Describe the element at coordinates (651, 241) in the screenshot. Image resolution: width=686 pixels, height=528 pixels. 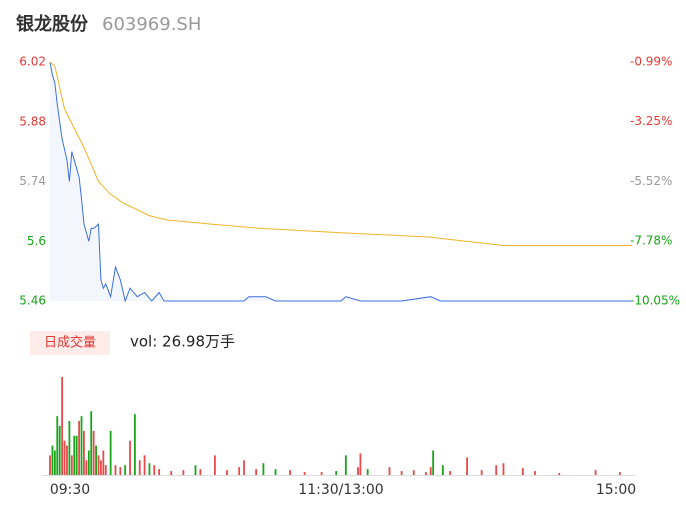
I see `y2-tick-label: -7.78%` at that location.